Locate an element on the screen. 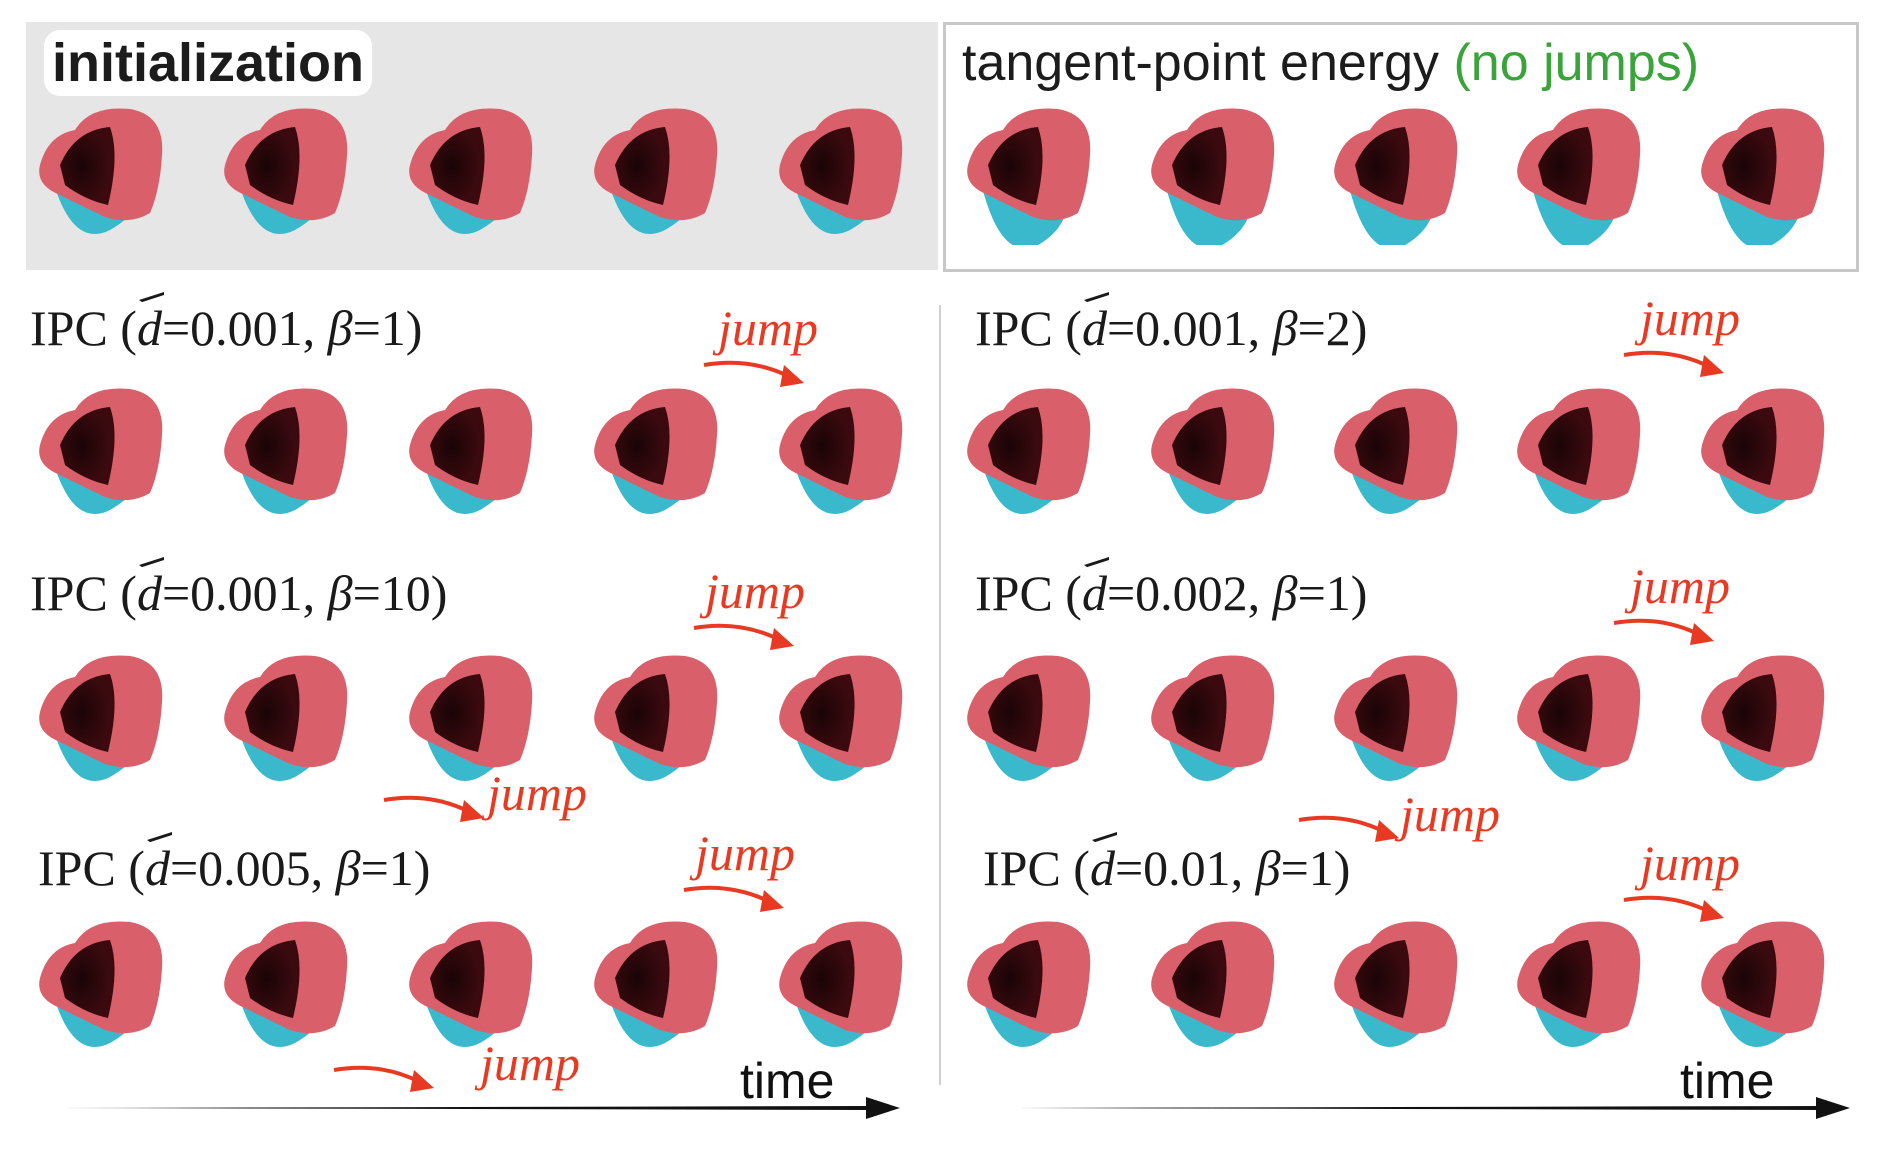 This screenshot has height=1166, width=1882. tangent-point-panel: tangent-point energy (no jumps) is located at coordinates (1401, 147).